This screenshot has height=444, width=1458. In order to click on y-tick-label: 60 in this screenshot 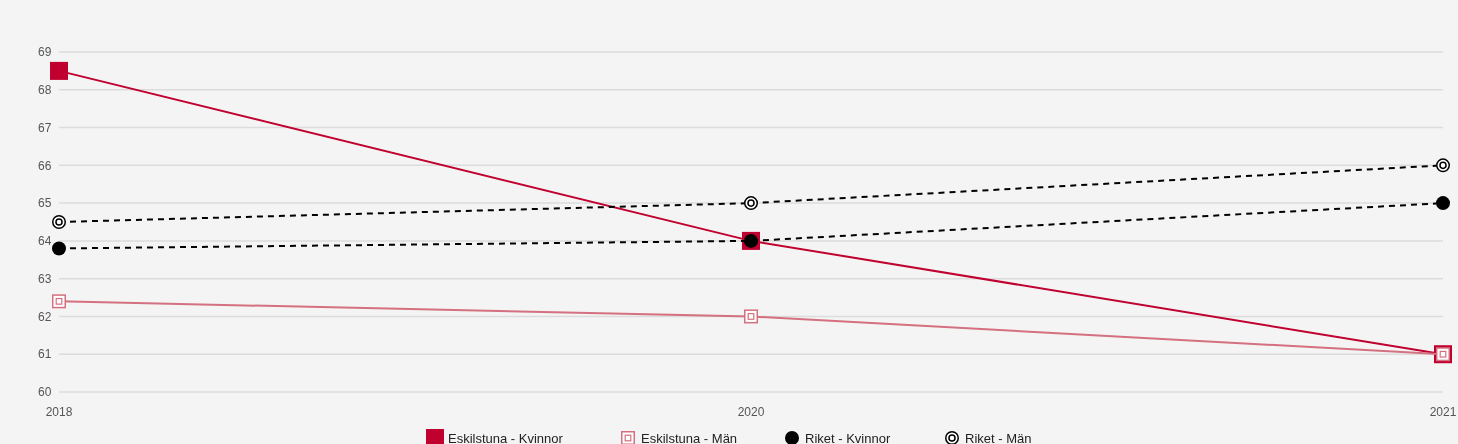, I will do `click(45, 392)`.